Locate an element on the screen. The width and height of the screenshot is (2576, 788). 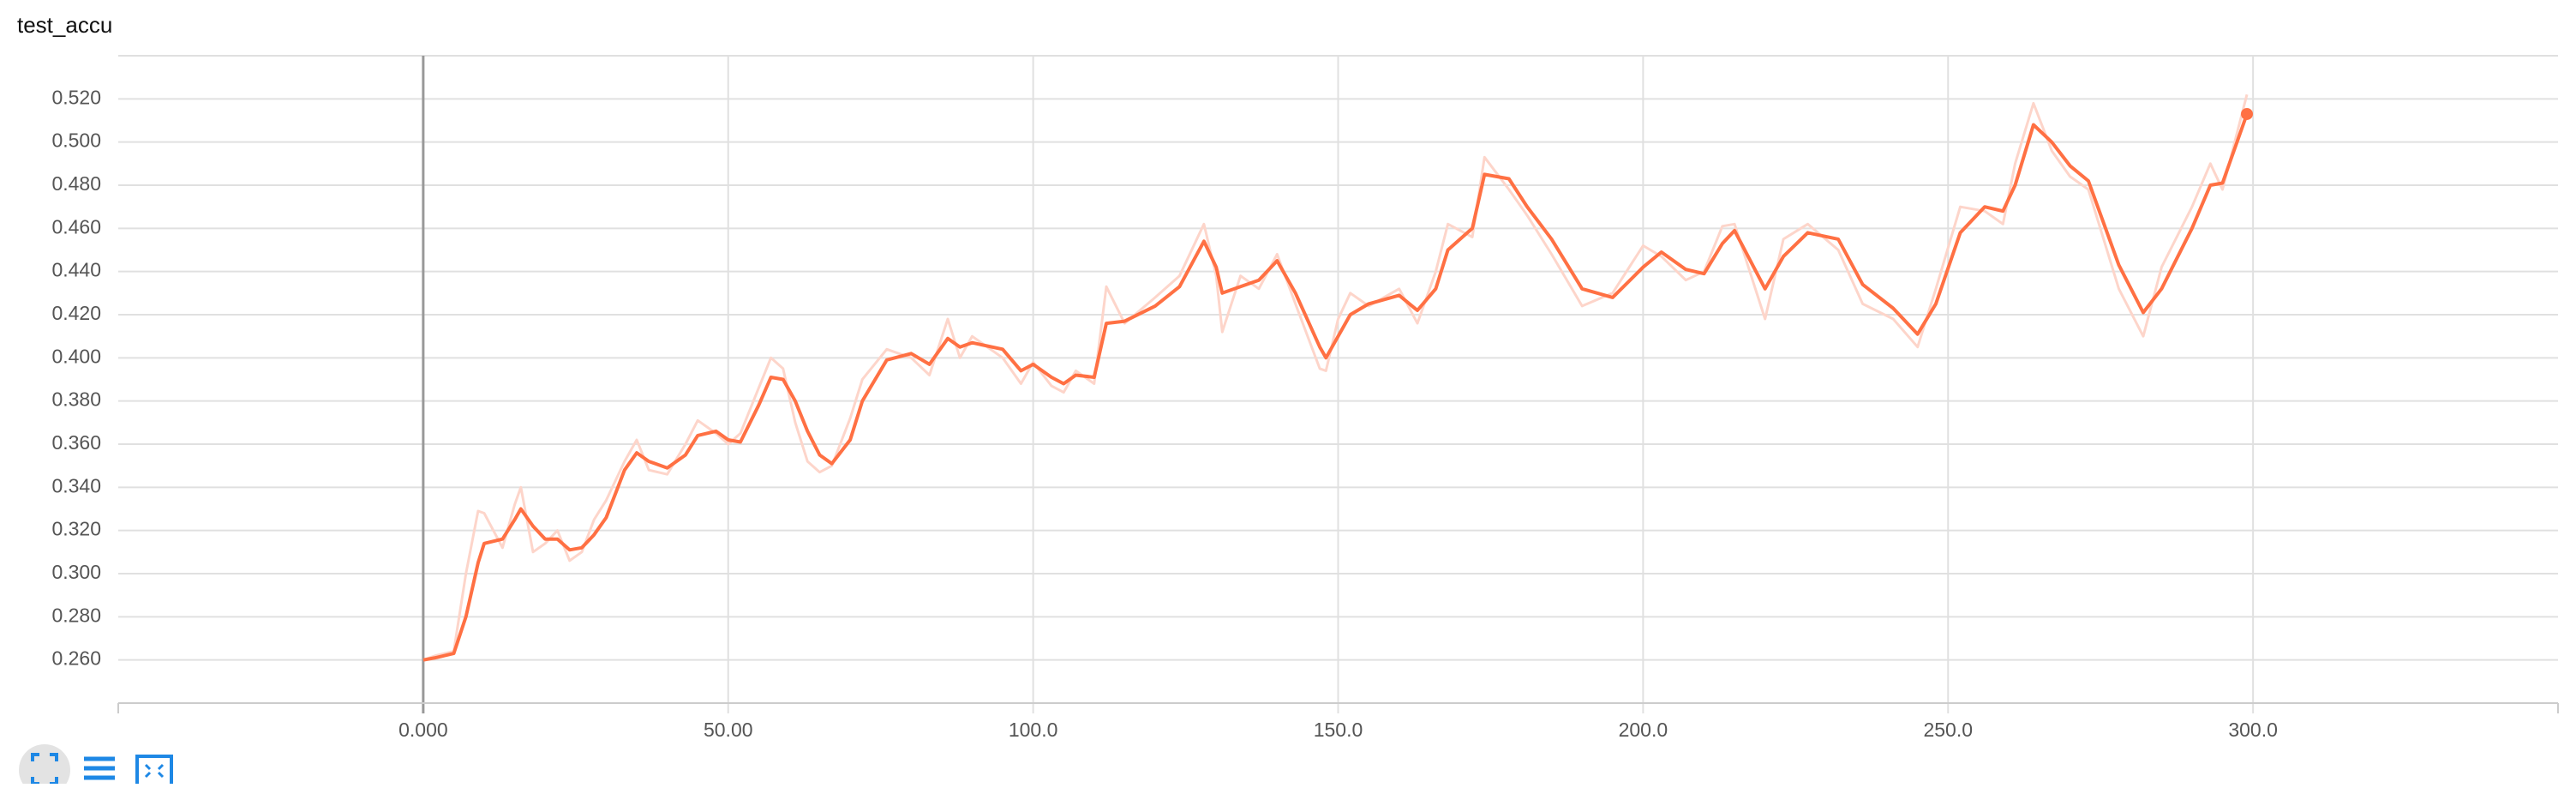
y-tick-label: 0.500 is located at coordinates (76, 140).